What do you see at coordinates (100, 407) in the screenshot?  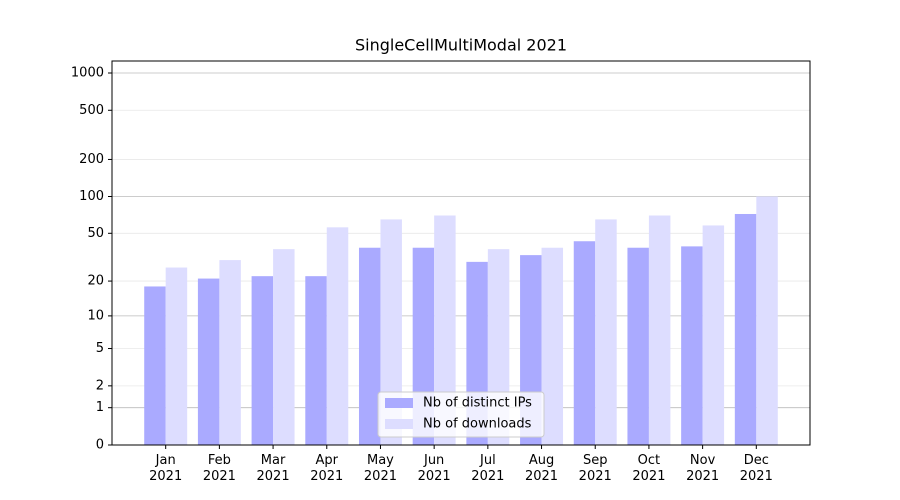 I see `y-tick-label: 1` at bounding box center [100, 407].